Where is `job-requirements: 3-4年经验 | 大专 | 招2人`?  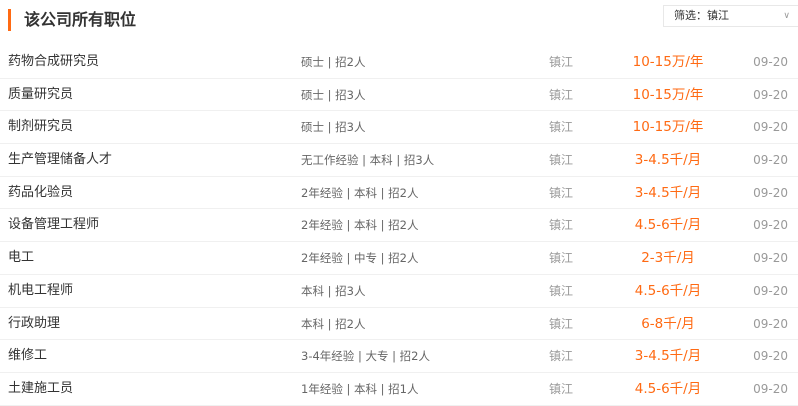 job-requirements: 3-4年经验 | 大专 | 招2人 is located at coordinates (365, 356).